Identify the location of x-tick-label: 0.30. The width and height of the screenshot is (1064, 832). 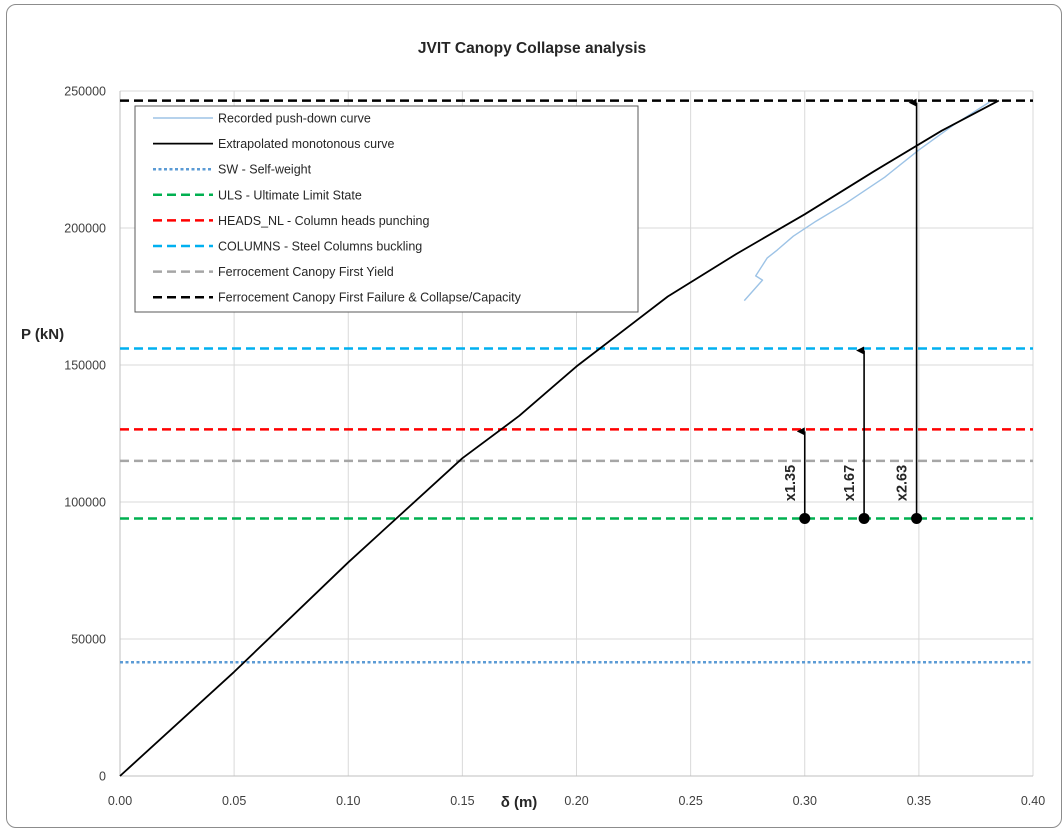
(805, 801).